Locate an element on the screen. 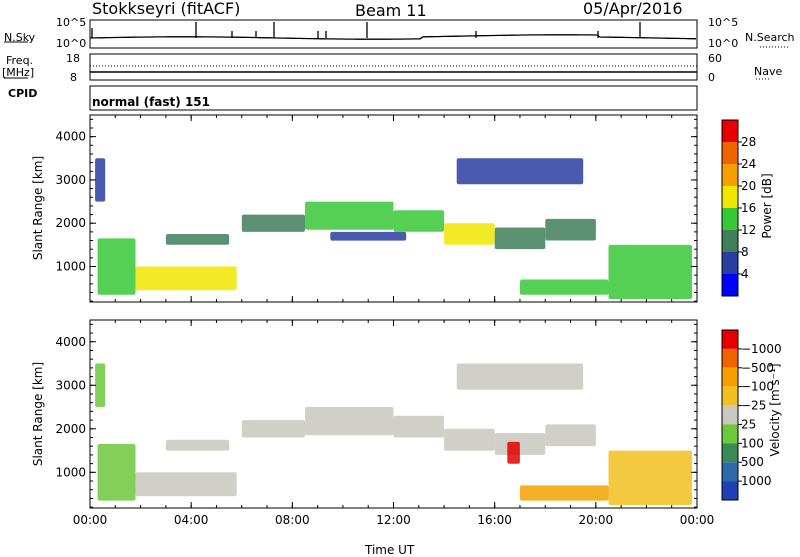 The width and height of the screenshot is (800, 557). velocity-xtick-label: 20:00 is located at coordinates (596, 520).